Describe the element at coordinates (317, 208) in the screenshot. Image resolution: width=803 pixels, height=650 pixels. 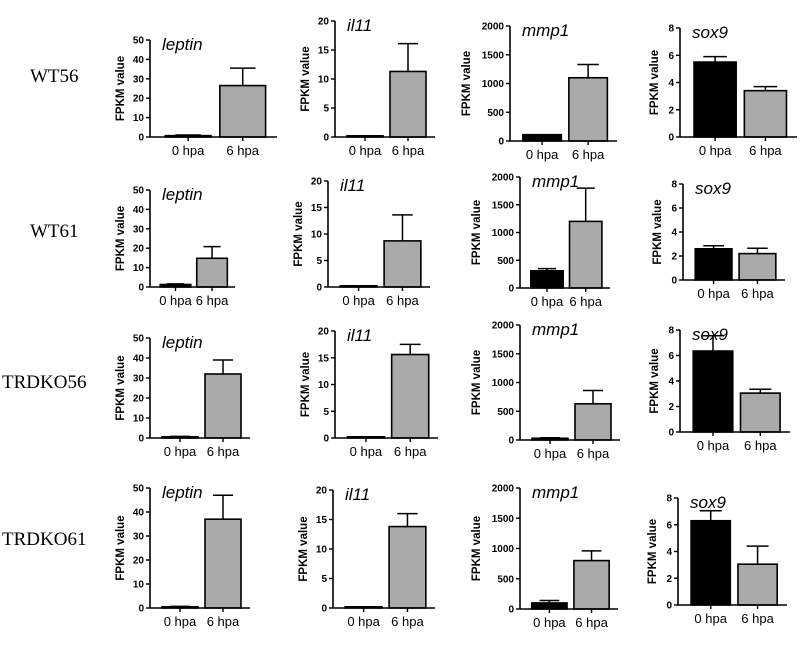
I see `y-tick-label: 15` at that location.